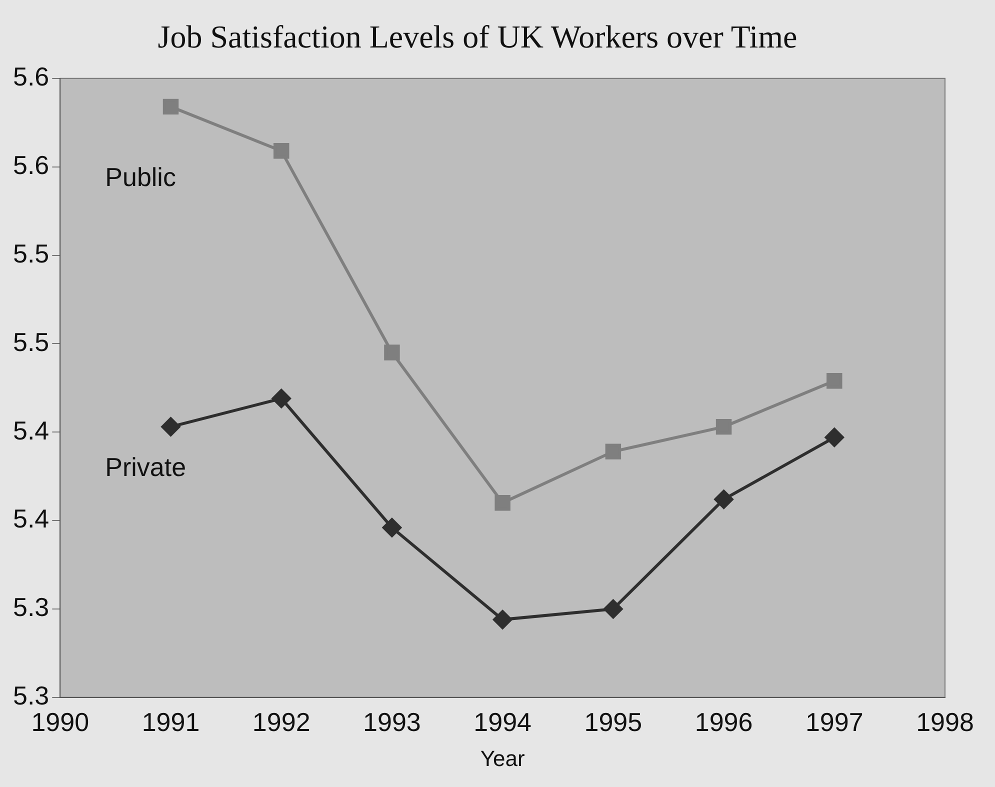 The height and width of the screenshot is (787, 995). I want to click on x-tick-label: 1998, so click(945, 722).